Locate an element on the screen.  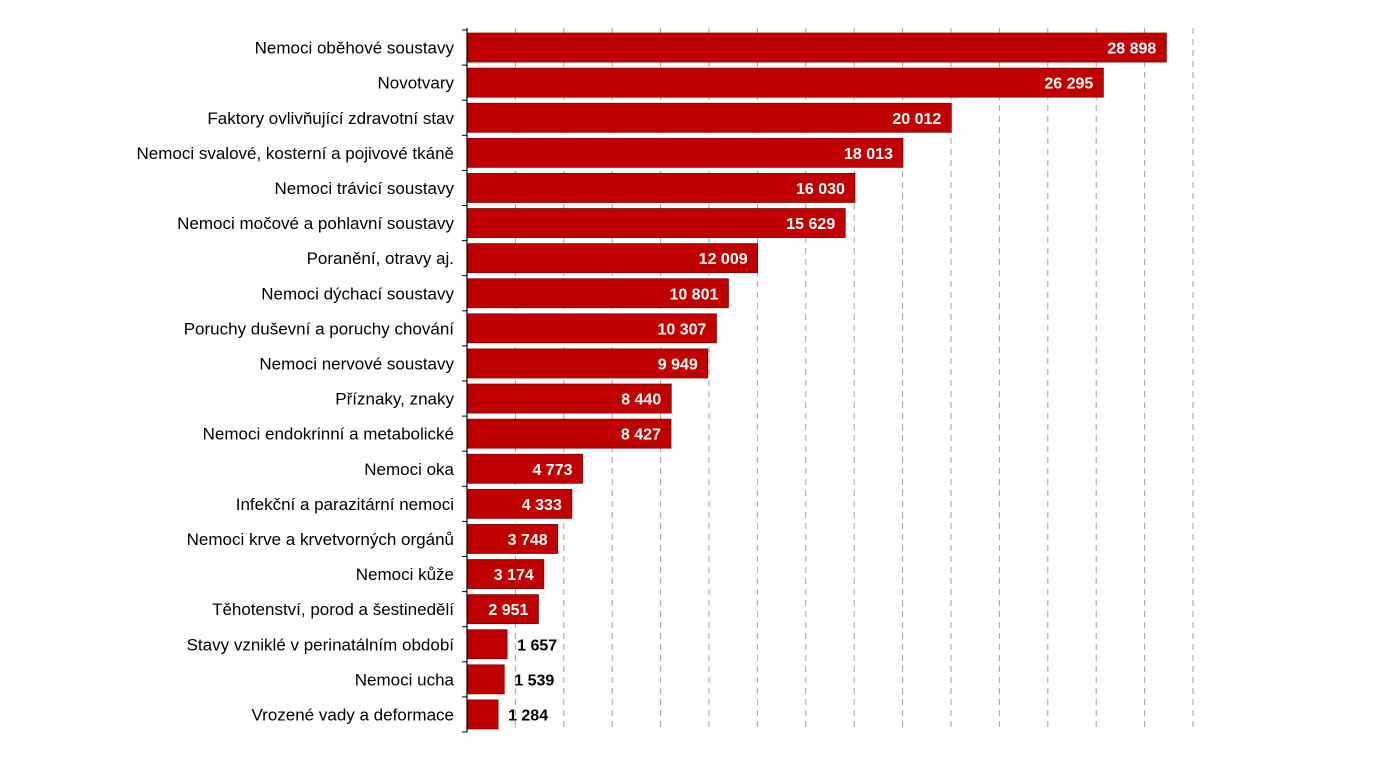
category-label: Novotvary is located at coordinates (415, 83).